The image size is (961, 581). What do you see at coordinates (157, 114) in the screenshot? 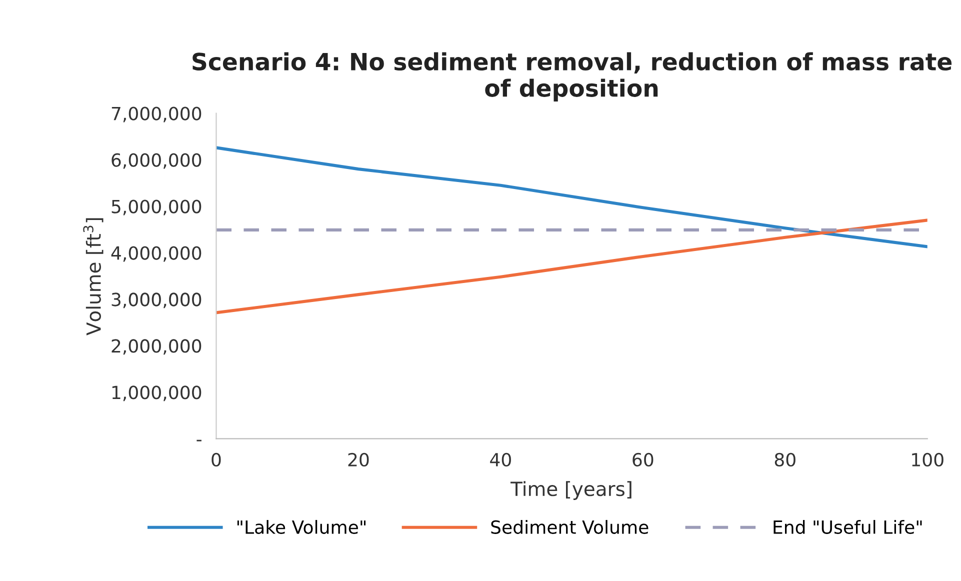
I see `y-tick-label: 7,000,000` at bounding box center [157, 114].